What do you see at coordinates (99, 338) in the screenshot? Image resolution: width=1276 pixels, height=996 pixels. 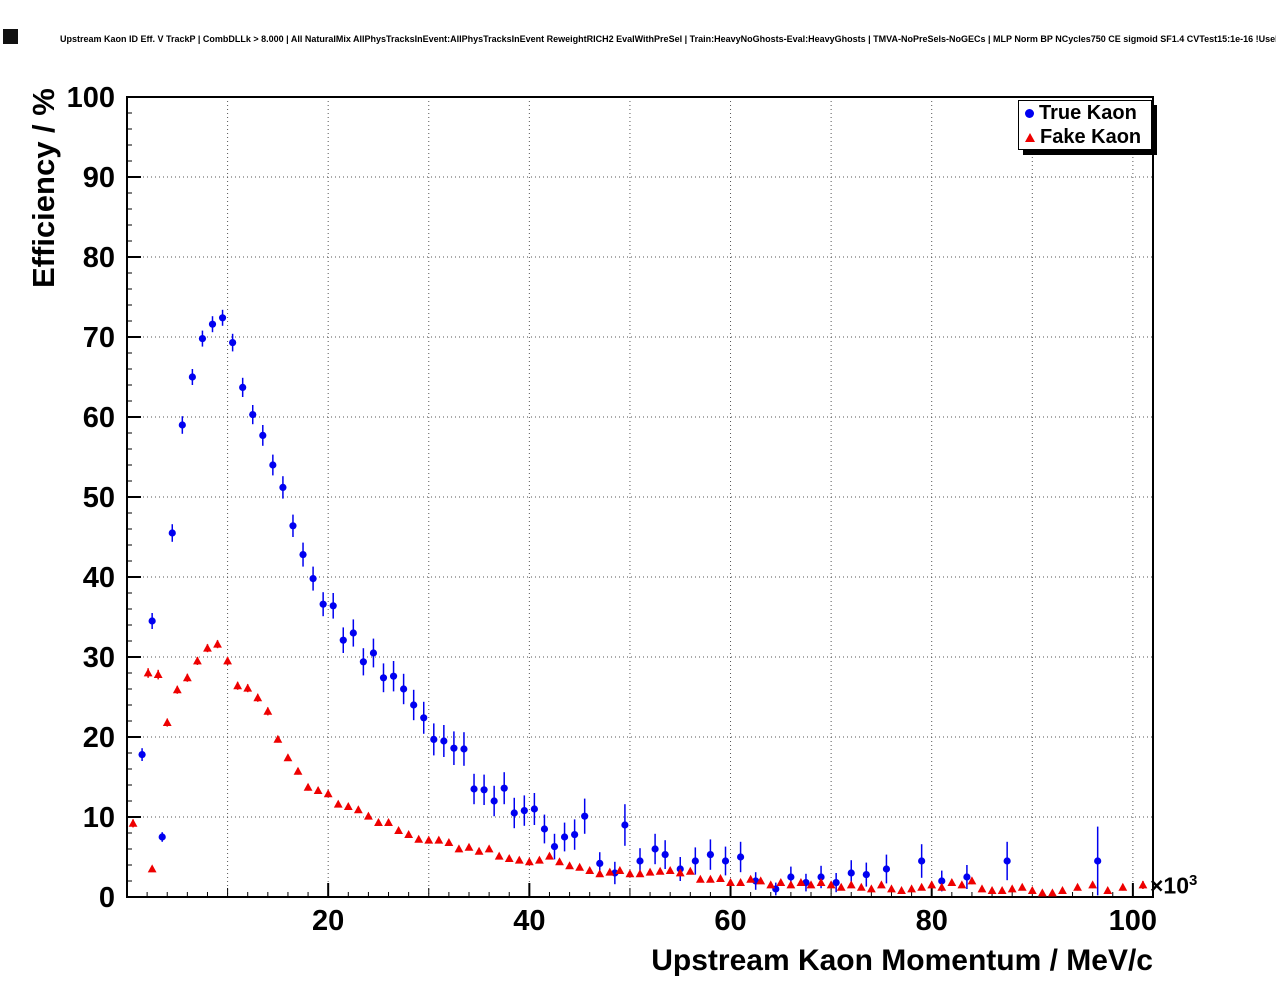 I see `svg-text: 70` at bounding box center [99, 338].